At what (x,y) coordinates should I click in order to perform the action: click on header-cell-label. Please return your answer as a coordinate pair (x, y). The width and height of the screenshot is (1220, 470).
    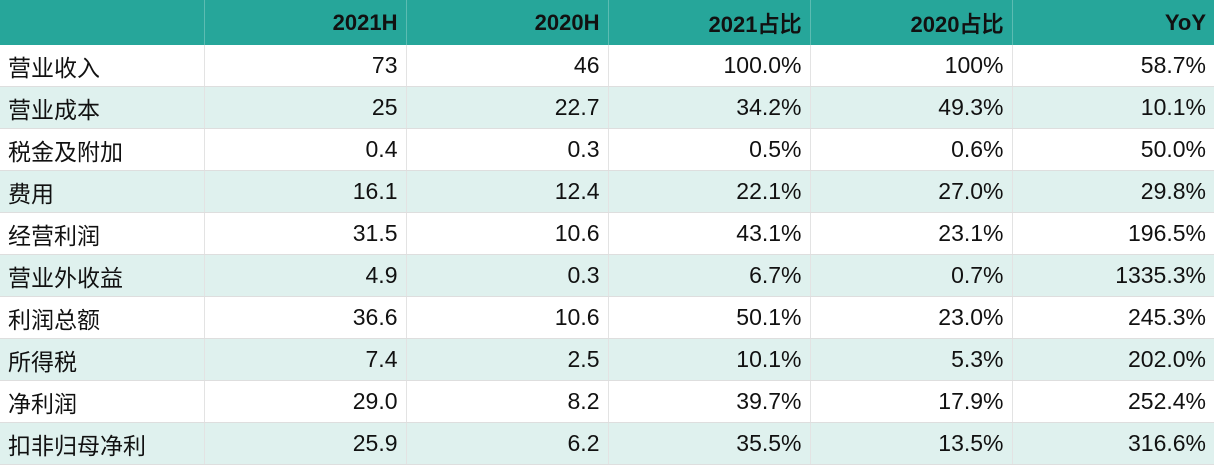
    Looking at the image, I should click on (102, 22).